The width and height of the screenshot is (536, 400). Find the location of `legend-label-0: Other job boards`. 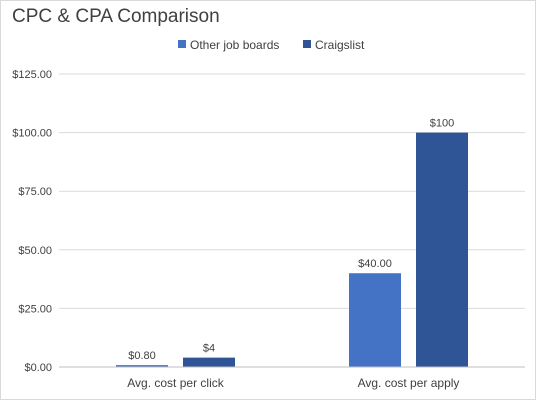

legend-label-0: Other job boards is located at coordinates (234, 45).